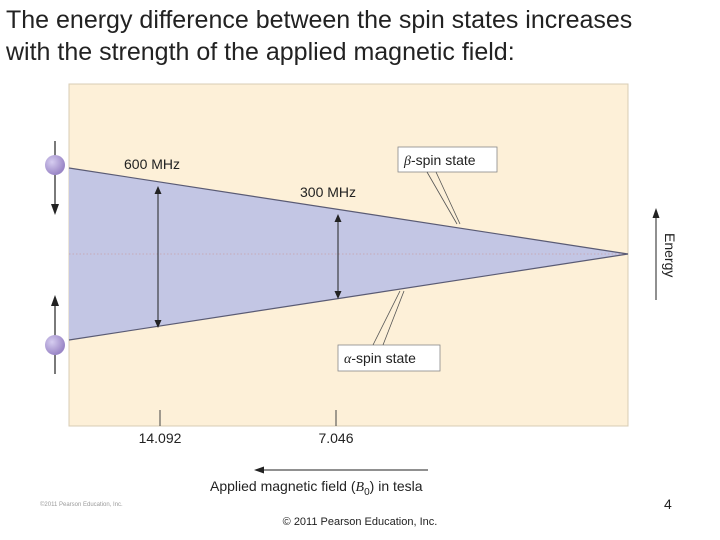 This screenshot has height=540, width=720. Describe the element at coordinates (348, 211) in the screenshot. I see `beta-spin-energy-line` at that location.